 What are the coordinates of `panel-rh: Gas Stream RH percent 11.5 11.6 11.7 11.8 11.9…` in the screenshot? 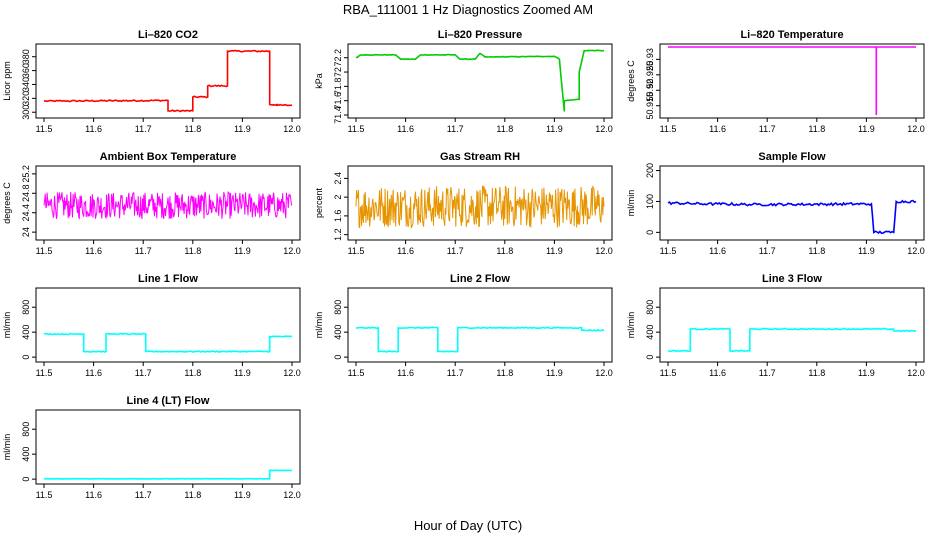 It's located at (463, 203).